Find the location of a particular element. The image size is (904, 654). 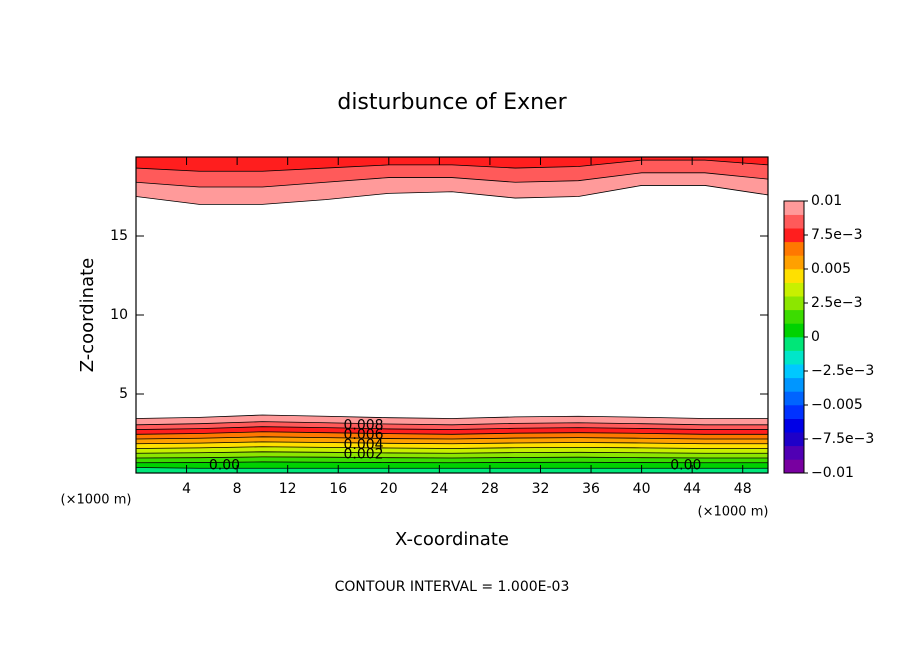

x-tick-label: 12 is located at coordinates (288, 489).